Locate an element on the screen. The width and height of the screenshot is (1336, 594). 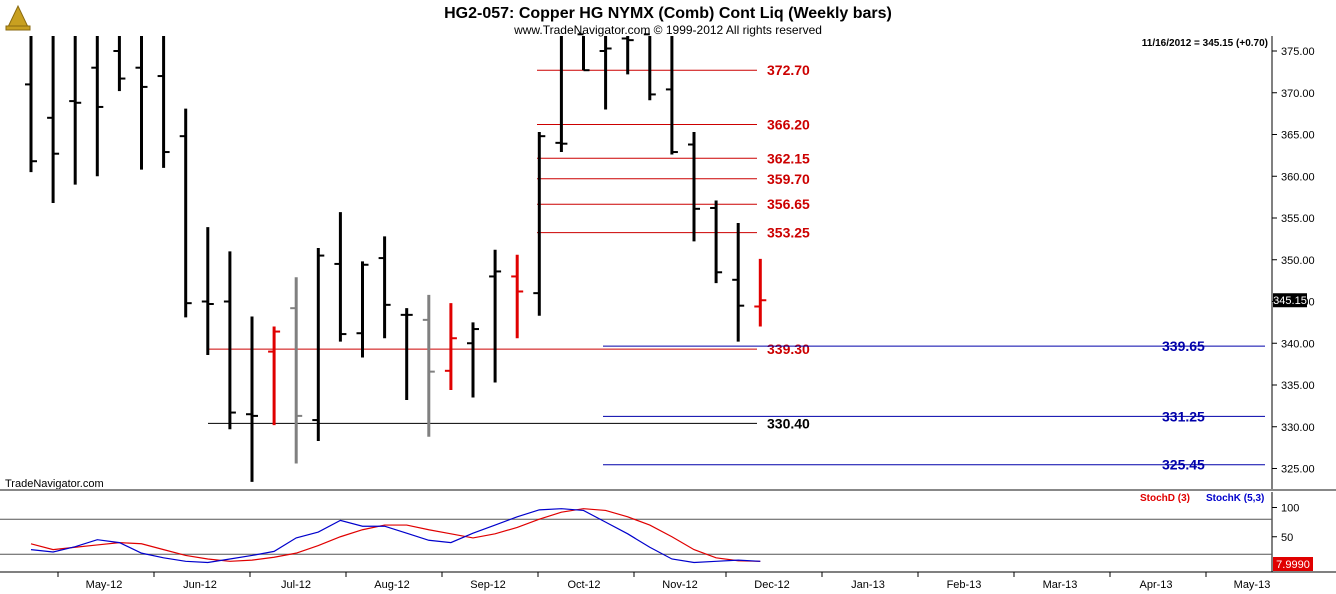
price-tick-label: 350.00 is located at coordinates (1298, 261).